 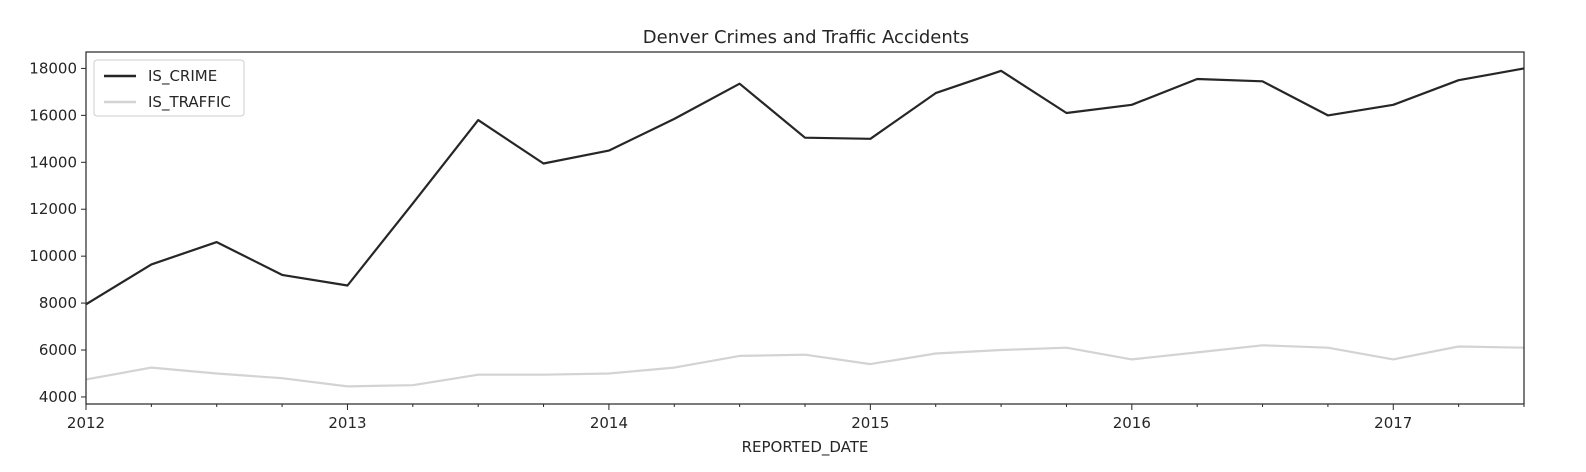 I want to click on y-tick-label: 16000, so click(x=53, y=115).